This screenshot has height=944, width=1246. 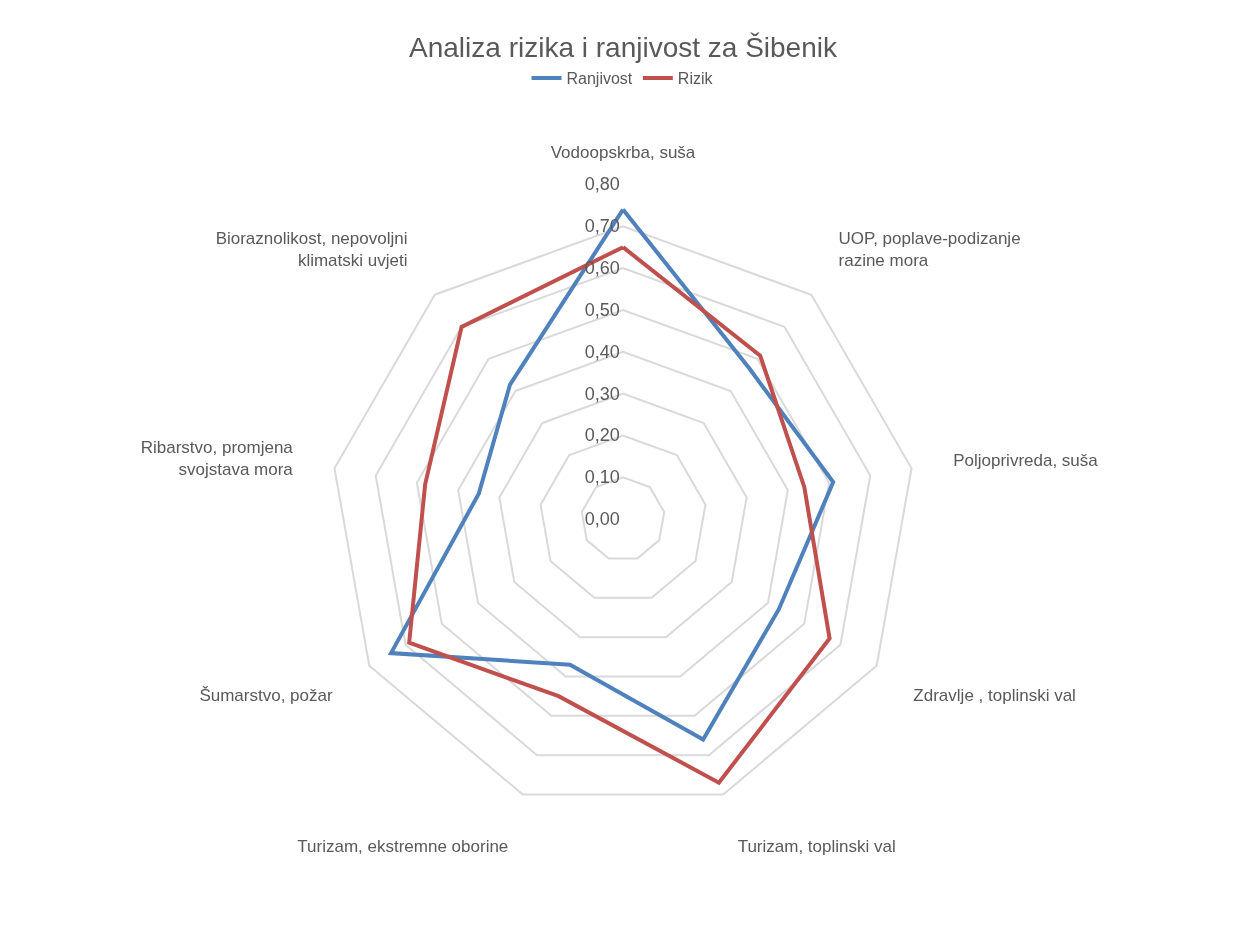 What do you see at coordinates (602, 267) in the screenshot?
I see `y-tick-label: 0,60` at bounding box center [602, 267].